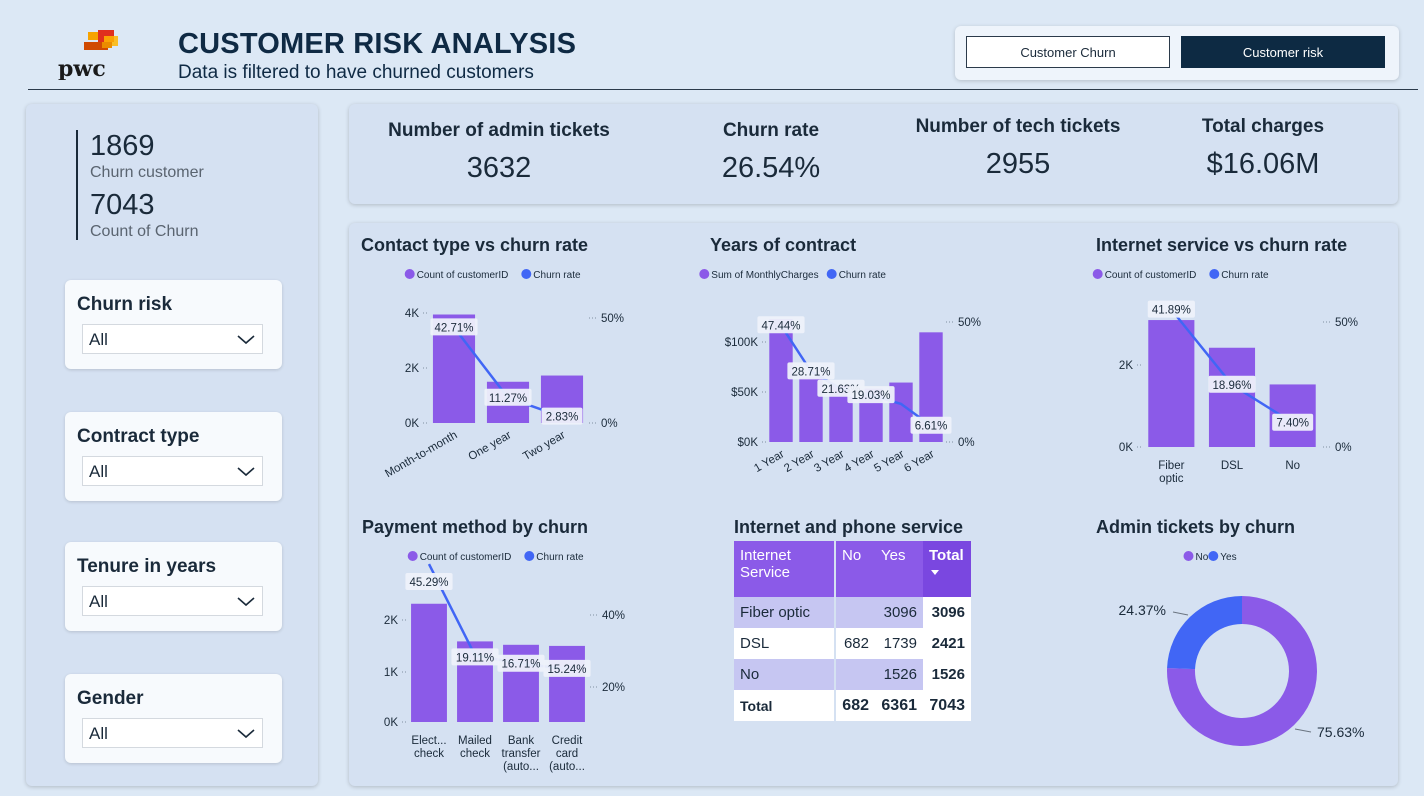 The width and height of the screenshot is (1424, 796). What do you see at coordinates (771, 130) in the screenshot?
I see `kpi-title: Churn rate` at bounding box center [771, 130].